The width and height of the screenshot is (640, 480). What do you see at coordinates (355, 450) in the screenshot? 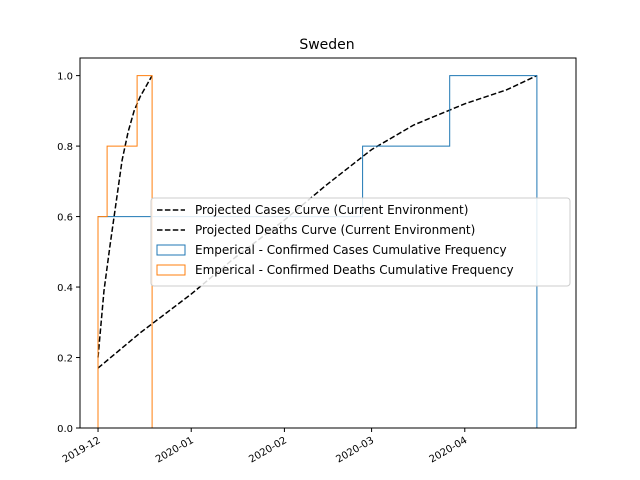
I see `x-tick-label: 2020-03` at bounding box center [355, 450].